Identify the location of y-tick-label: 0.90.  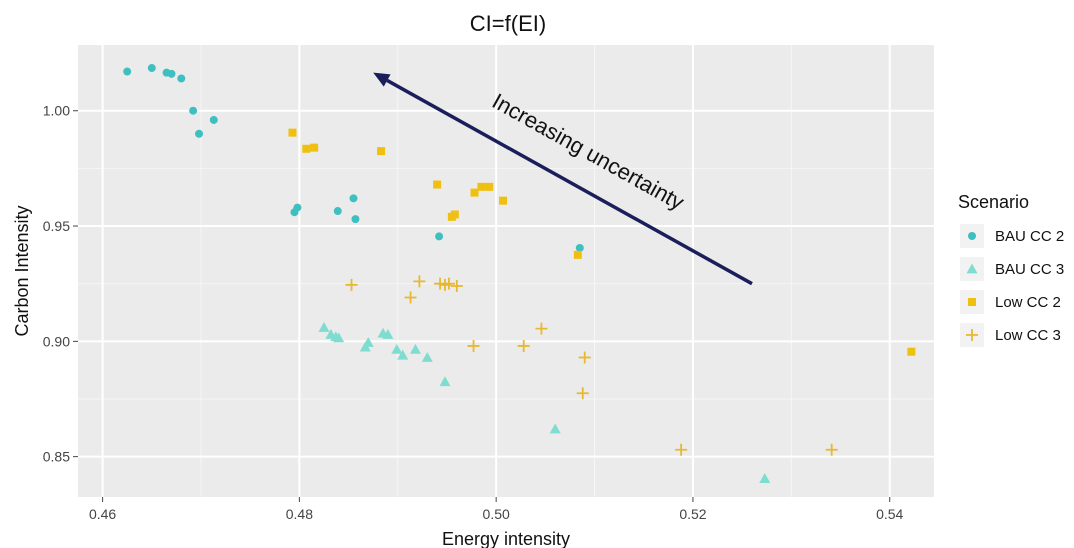
(56, 341).